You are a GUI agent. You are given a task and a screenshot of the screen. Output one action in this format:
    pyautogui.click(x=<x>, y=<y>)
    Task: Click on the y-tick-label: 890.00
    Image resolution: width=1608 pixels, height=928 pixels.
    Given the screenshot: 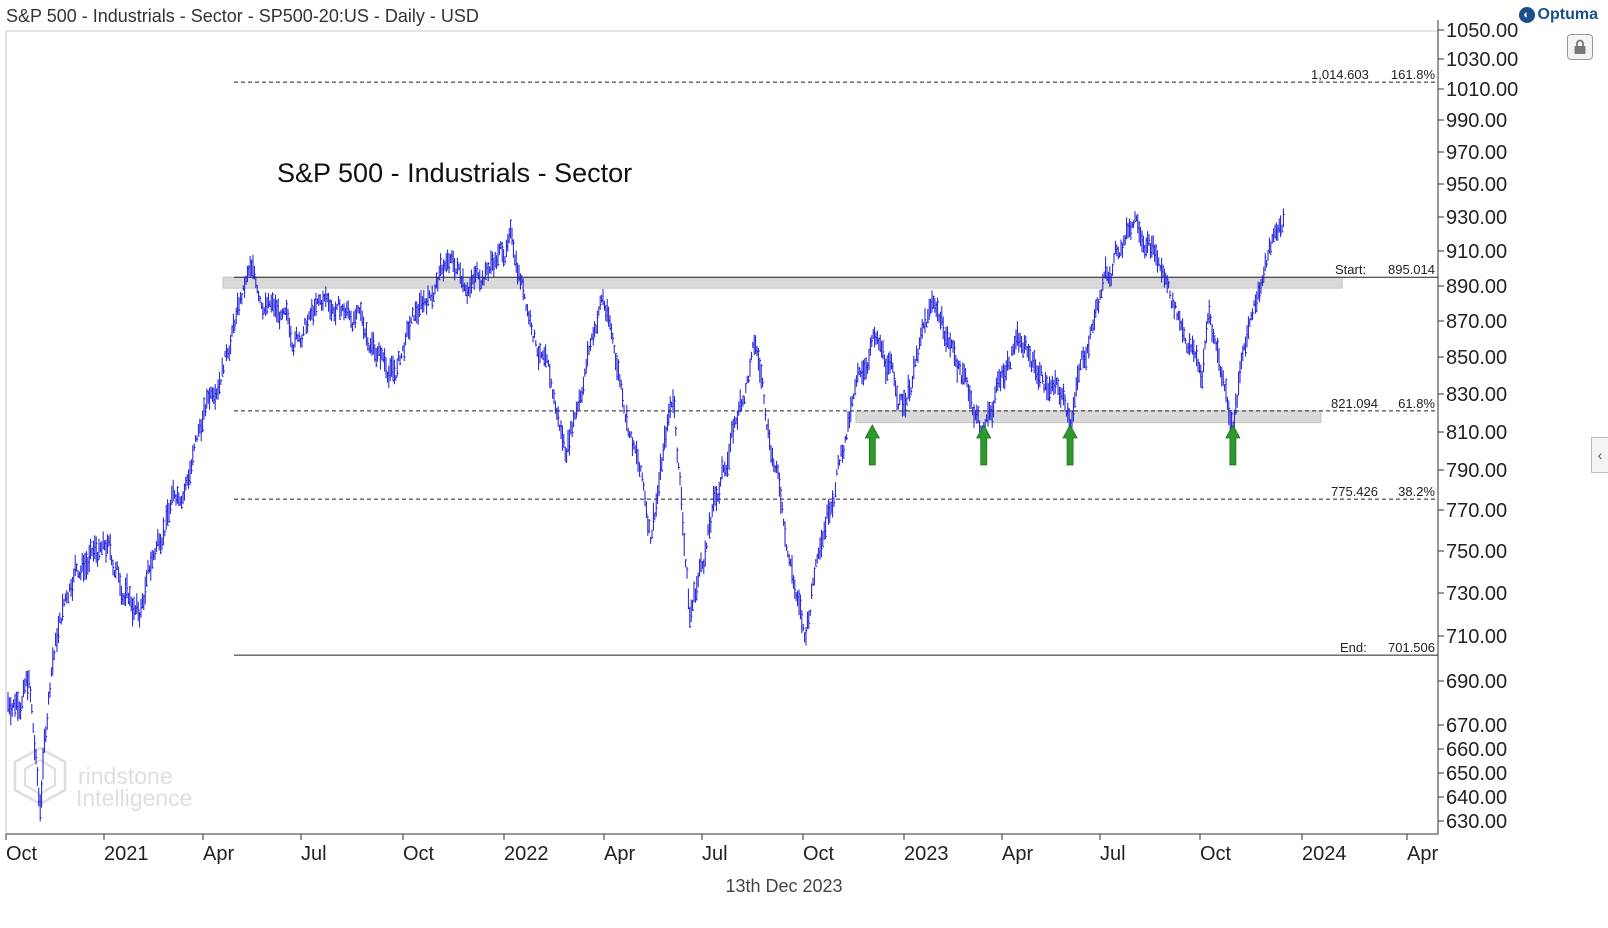 What is the action you would take?
    pyautogui.click(x=1476, y=287)
    